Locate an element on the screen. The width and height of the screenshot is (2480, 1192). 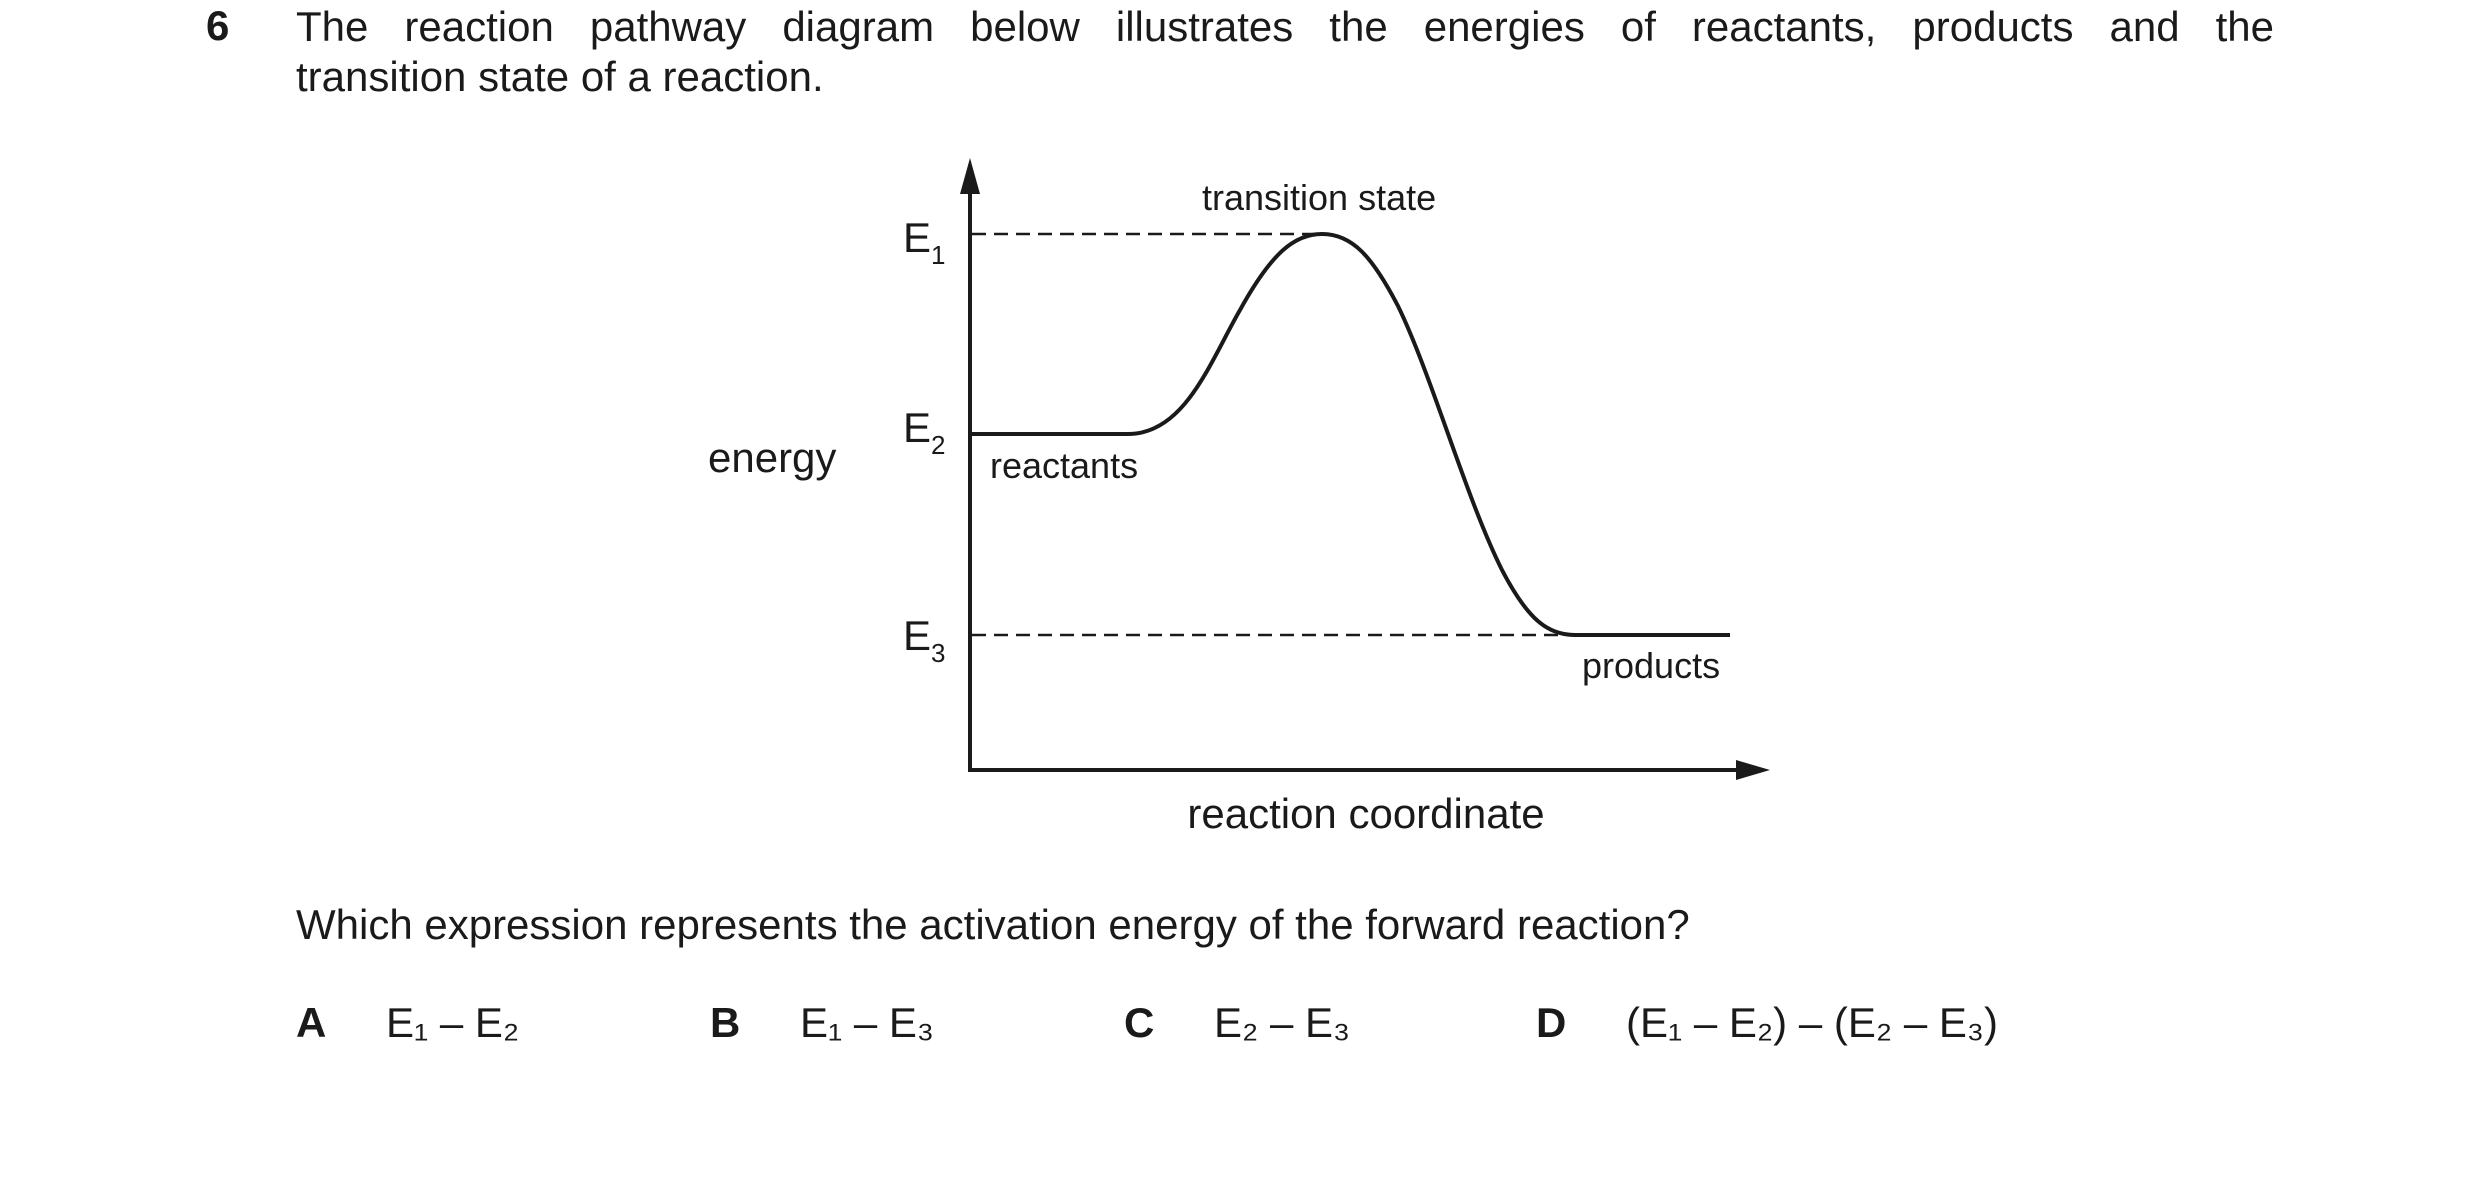
question-stem-line-2: transition state of a reaction. is located at coordinates (560, 76).